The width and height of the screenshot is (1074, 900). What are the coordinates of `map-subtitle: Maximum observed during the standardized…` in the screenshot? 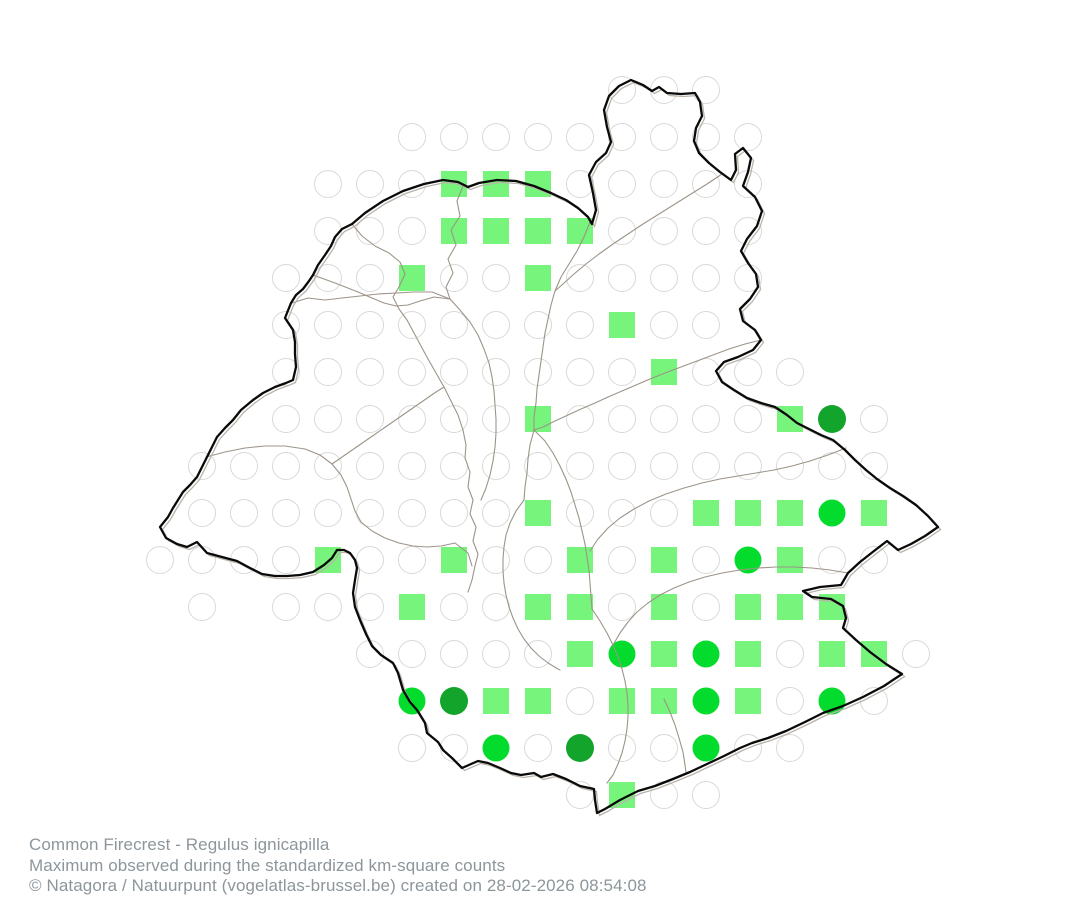 It's located at (267, 865).